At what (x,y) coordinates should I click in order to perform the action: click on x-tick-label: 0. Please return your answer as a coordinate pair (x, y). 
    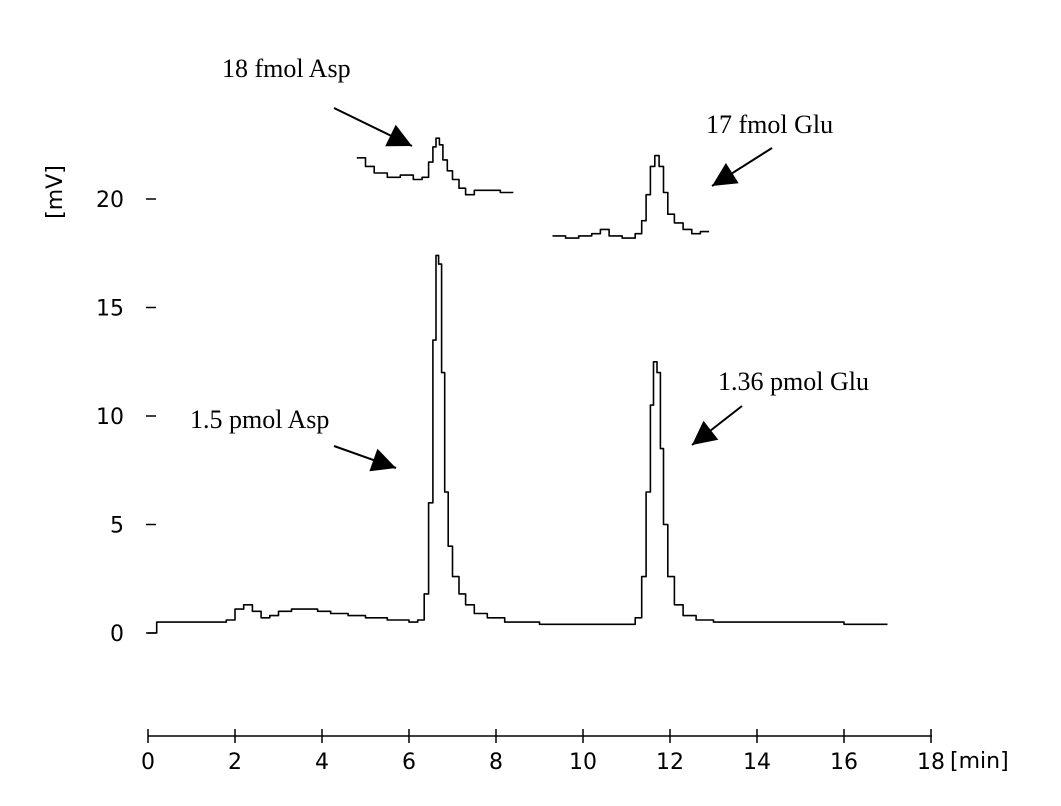
    Looking at the image, I should click on (148, 762).